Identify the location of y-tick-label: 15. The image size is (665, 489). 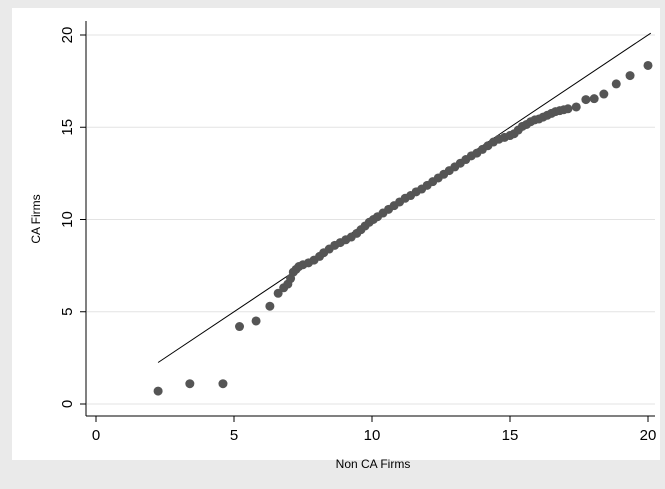
(67, 127).